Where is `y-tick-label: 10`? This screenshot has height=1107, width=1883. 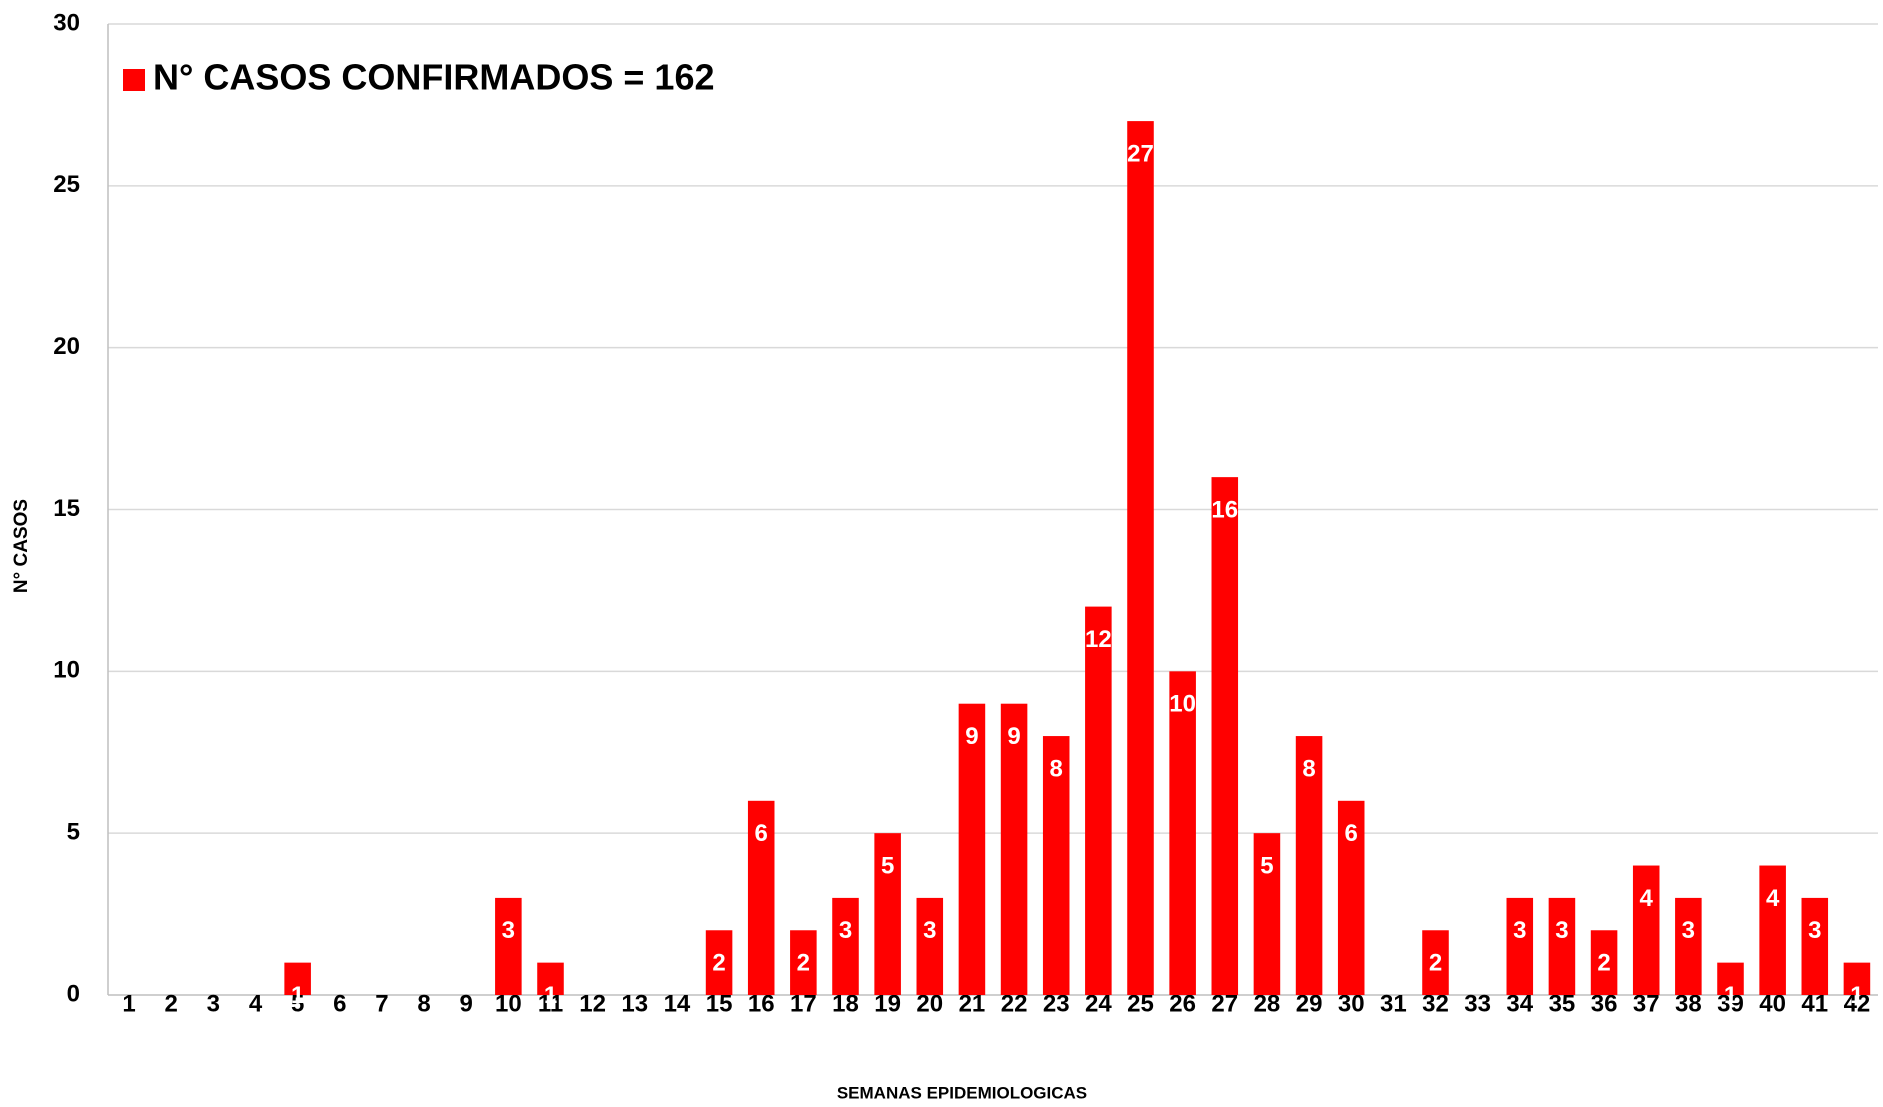 y-tick-label: 10 is located at coordinates (66, 670).